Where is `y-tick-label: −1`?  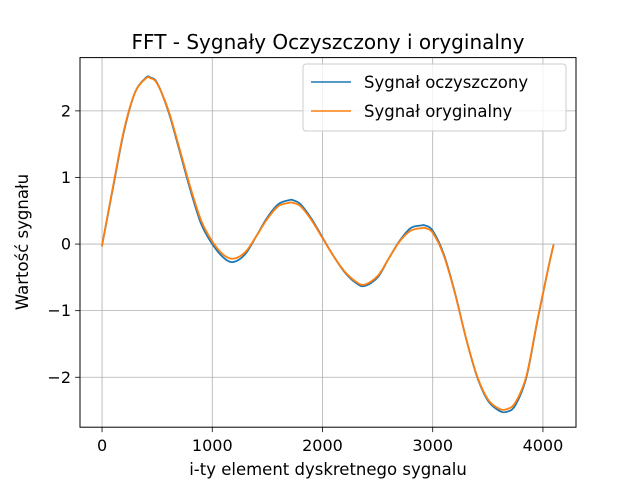
y-tick-label: −1 is located at coordinates (59, 310).